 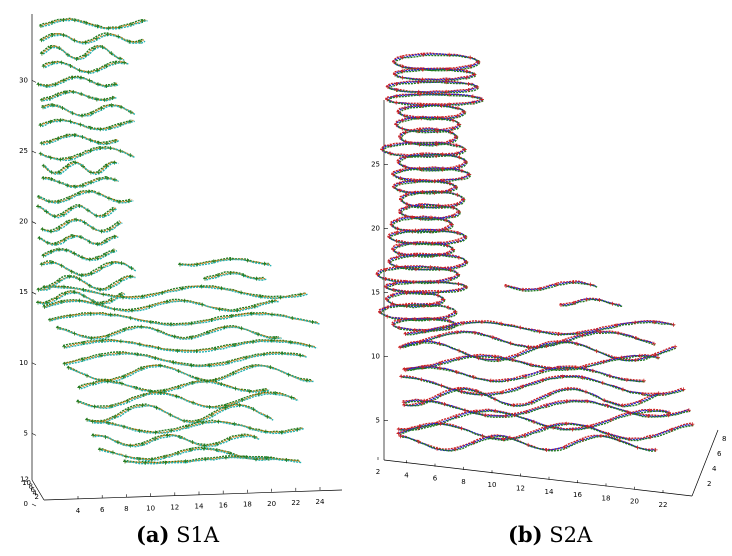 What do you see at coordinates (419, 168) in the screenshot?
I see `slice-b-up-9-marker` at bounding box center [419, 168].